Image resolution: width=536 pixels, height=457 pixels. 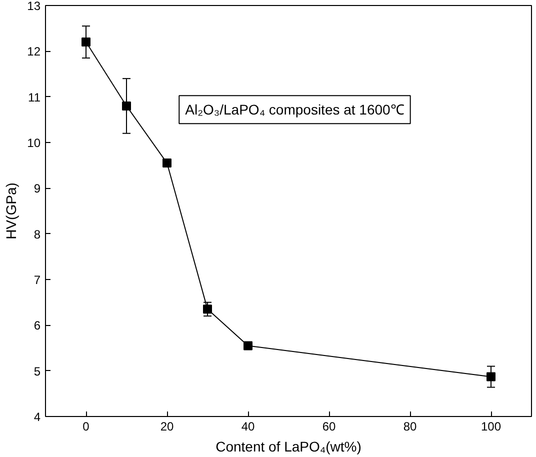 What do you see at coordinates (37, 234) in the screenshot?
I see `y-tick-label: 8` at bounding box center [37, 234].